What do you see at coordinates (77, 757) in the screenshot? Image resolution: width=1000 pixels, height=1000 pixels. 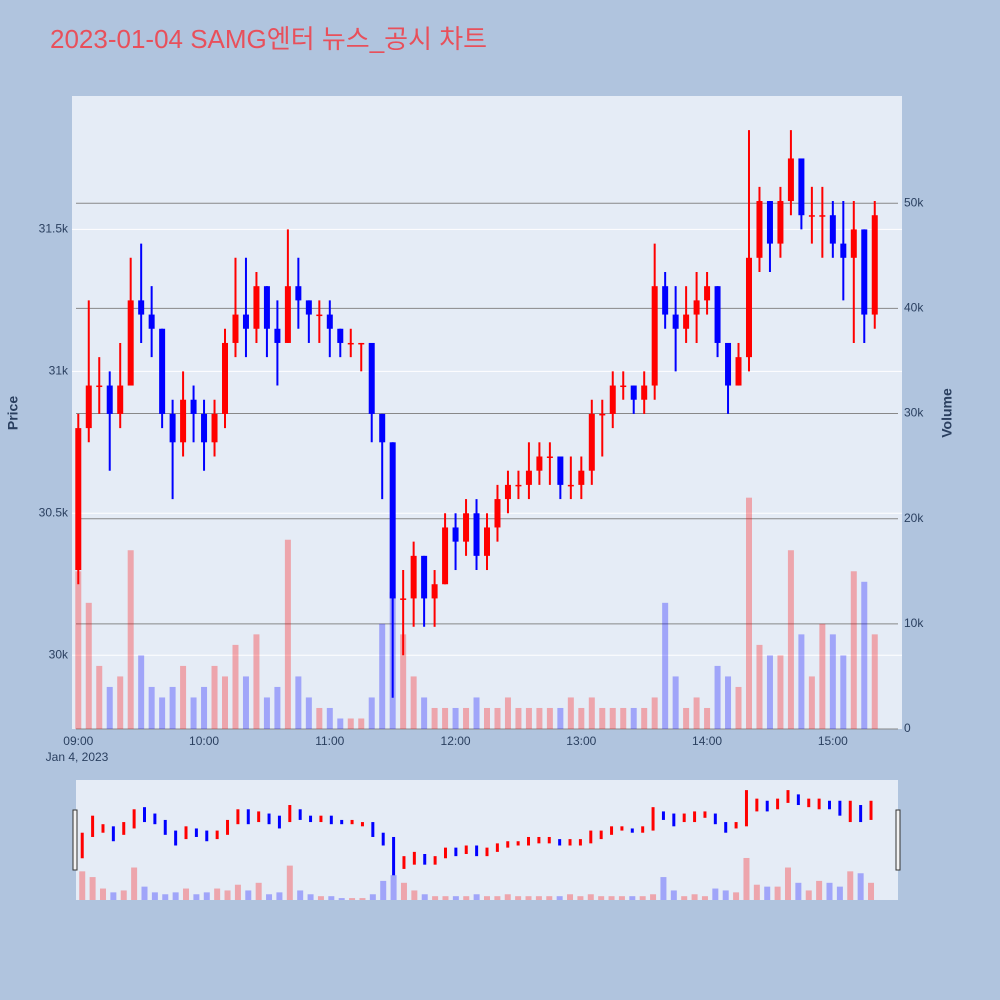 I see `x-sublabel: Jan 4, 2023` at bounding box center [77, 757].